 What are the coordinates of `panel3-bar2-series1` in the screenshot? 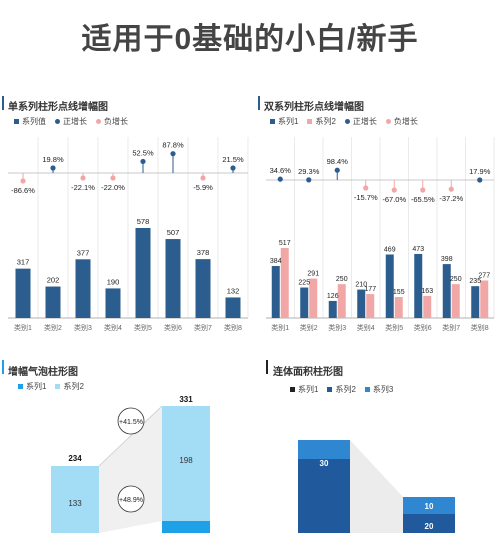 It's located at (186, 527).